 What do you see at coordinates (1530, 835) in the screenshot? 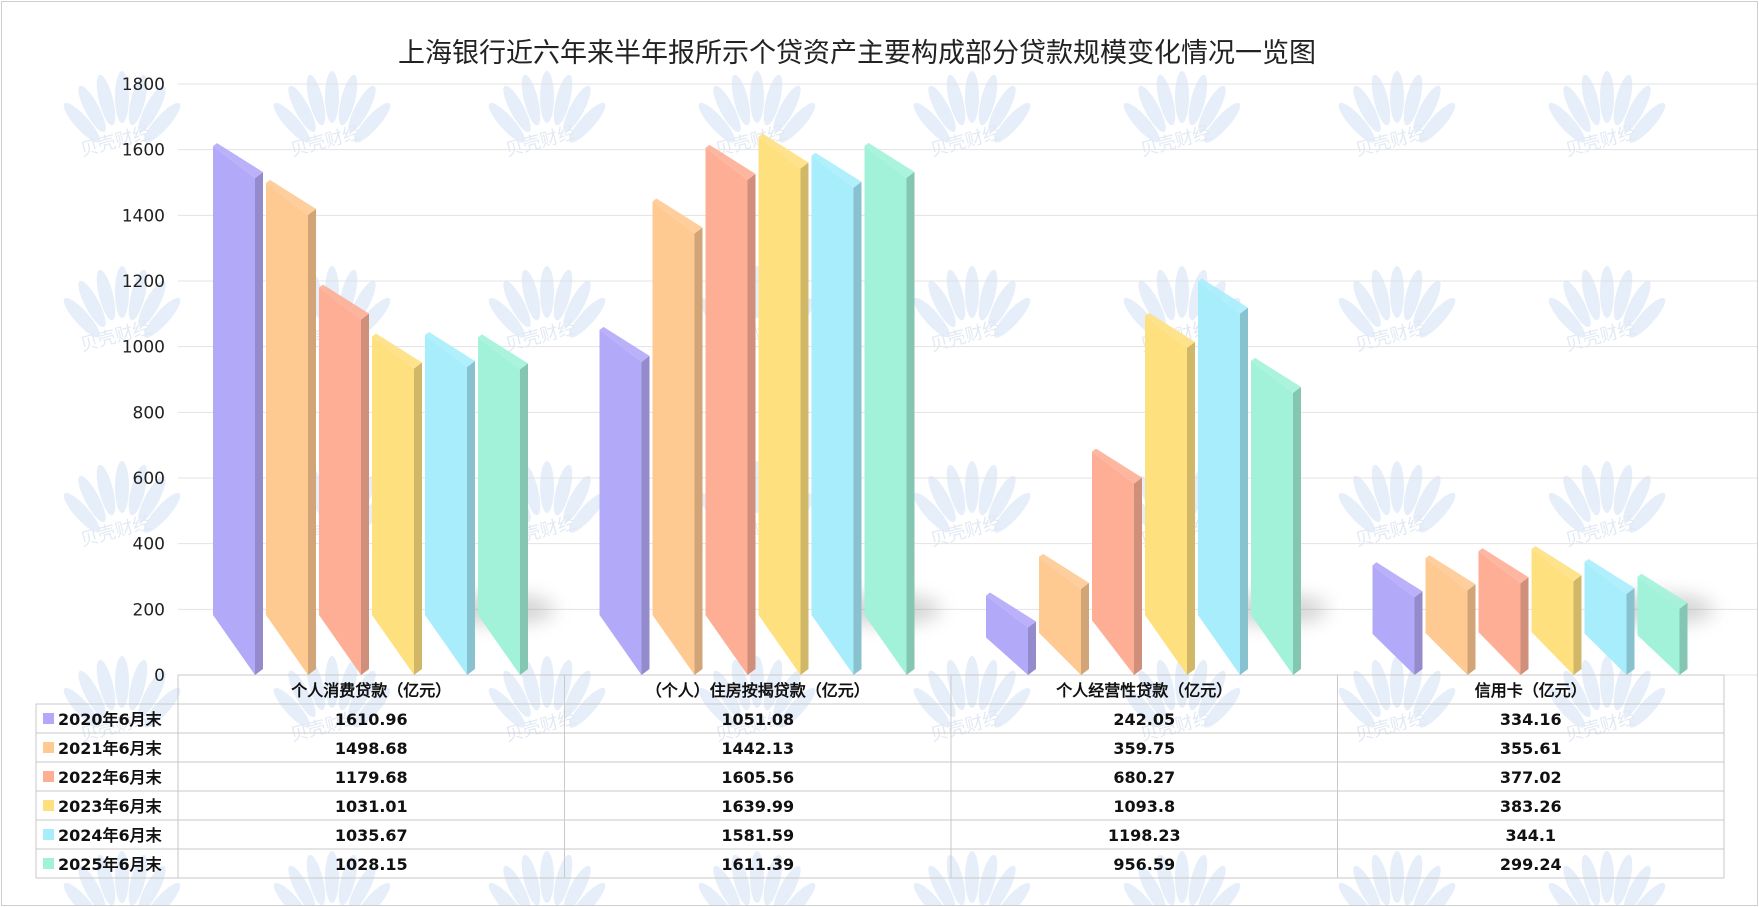
I see `data-label: 344.1` at bounding box center [1530, 835].